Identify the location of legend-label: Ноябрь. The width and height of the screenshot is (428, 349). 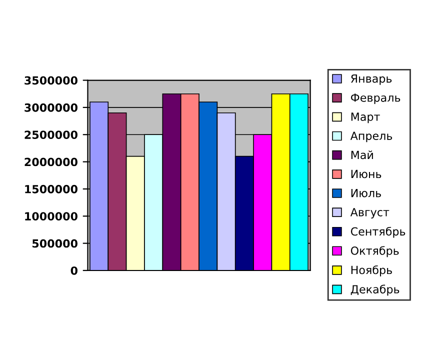
(371, 270).